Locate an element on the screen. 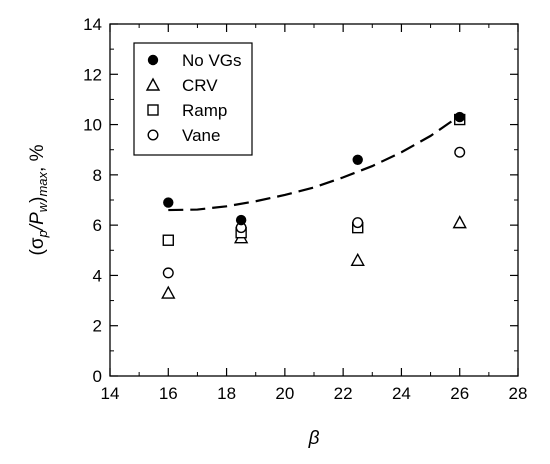  x-tick-label: 24 is located at coordinates (401, 393).